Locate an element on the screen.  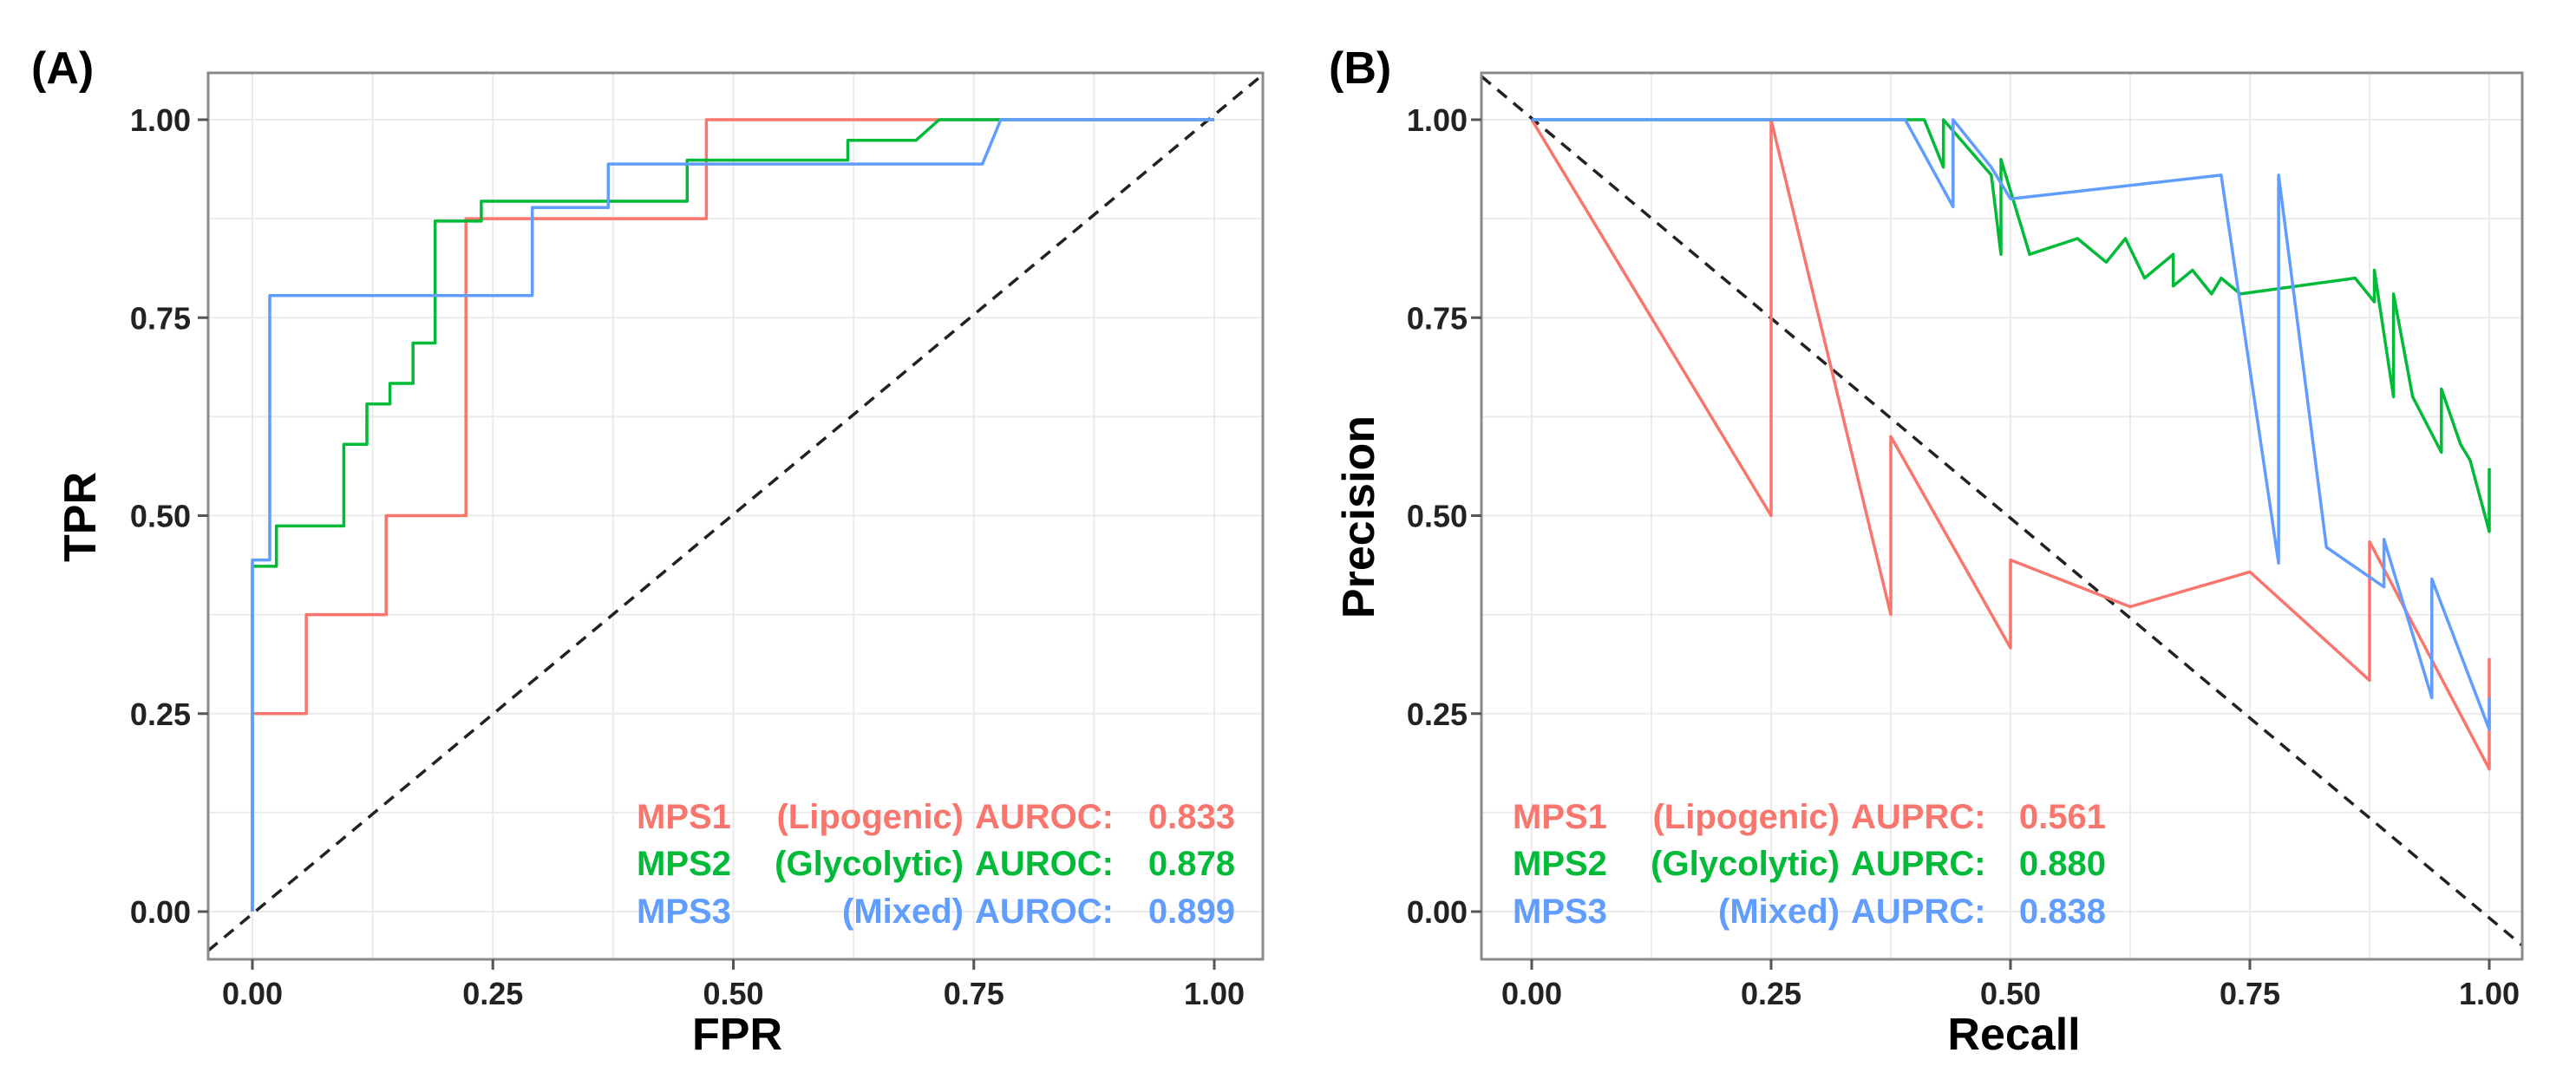
roc-legend-name-mps2: MPS2 (Glycolytic) is located at coordinates (800, 864).